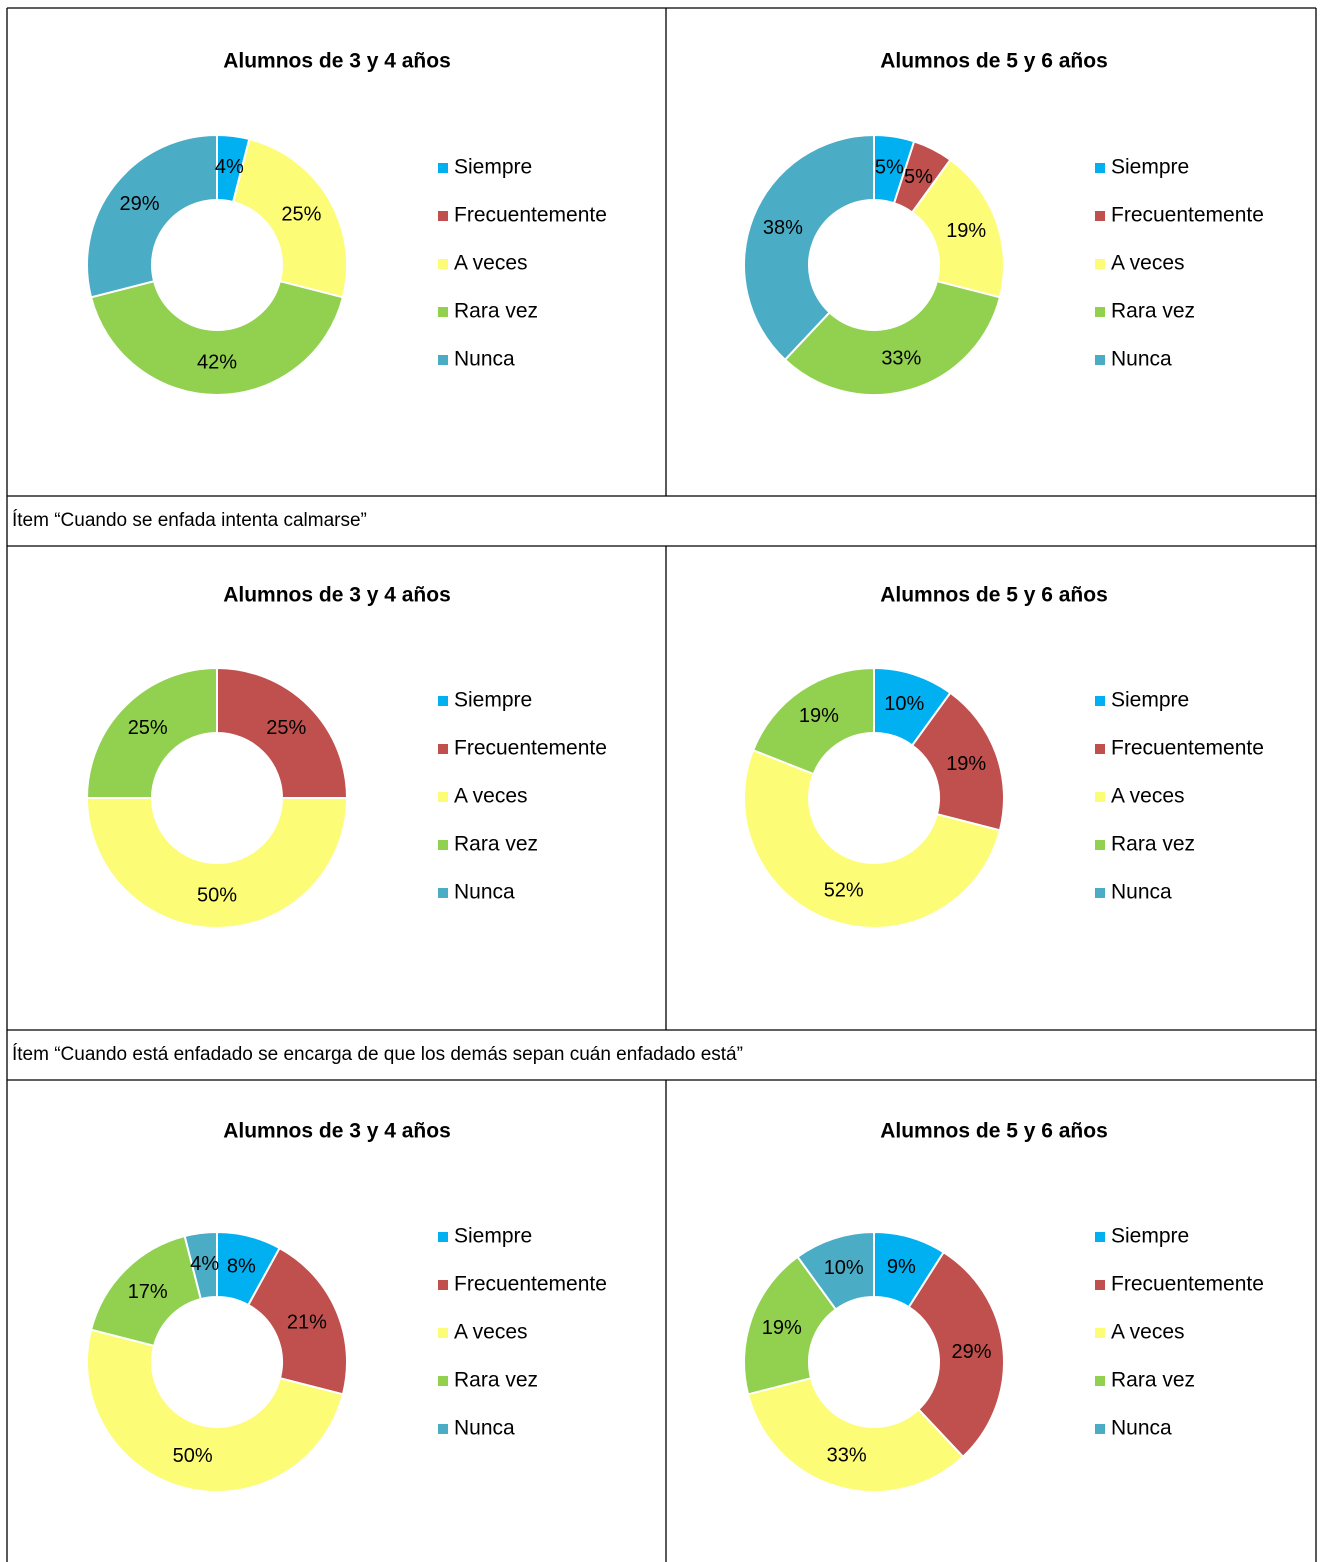 This screenshot has height=1562, width=1322. Describe the element at coordinates (189, 520) in the screenshot. I see `caption: Ítem “Cuando se enfada intenta calmarse”` at that location.